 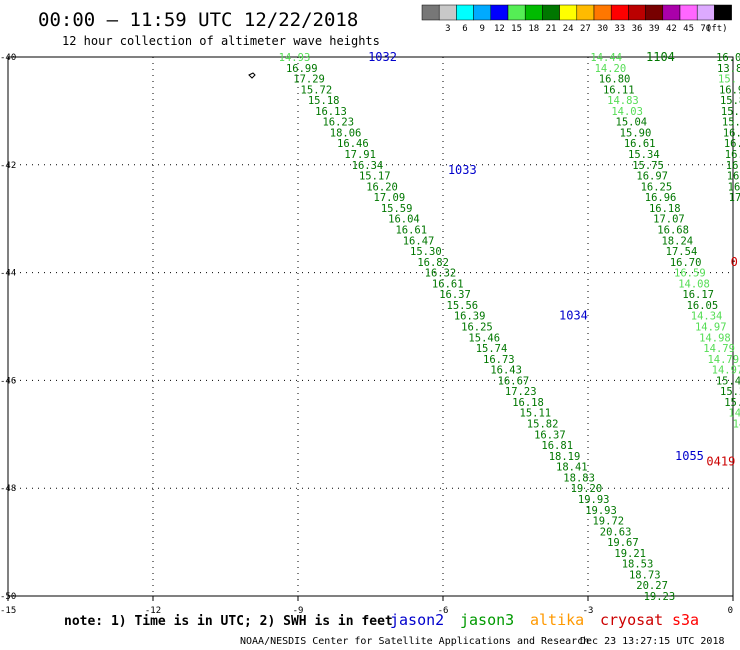 I want to click on swh-value: 16.34, so click(x=368, y=166).